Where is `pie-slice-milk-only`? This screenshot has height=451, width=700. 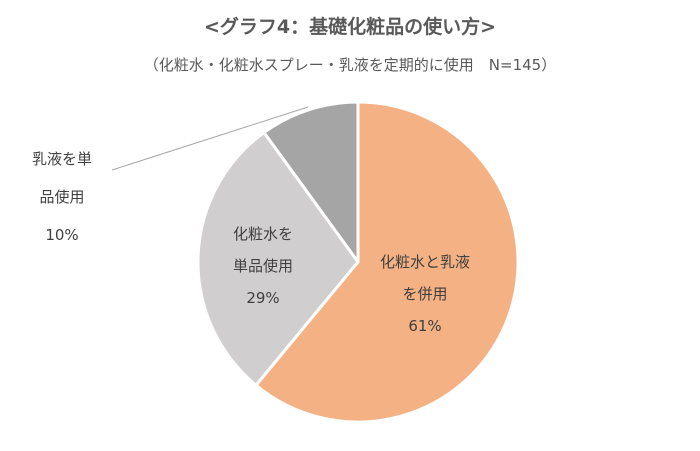 pie-slice-milk-only is located at coordinates (310, 183).